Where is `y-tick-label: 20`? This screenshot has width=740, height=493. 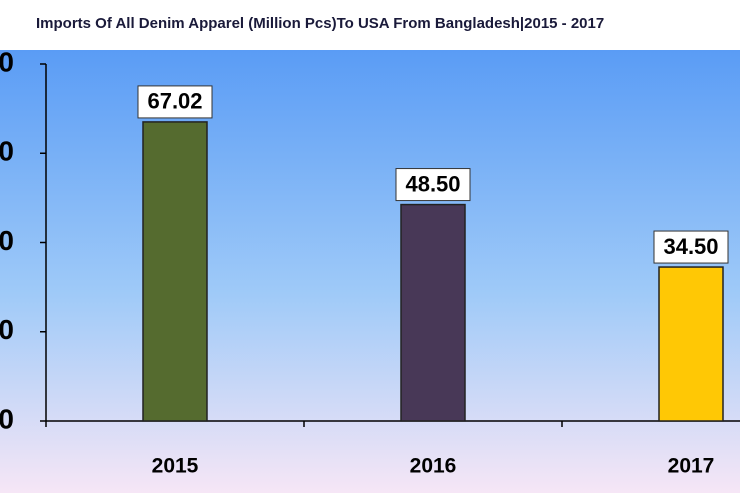 y-tick-label: 20 is located at coordinates (7, 329).